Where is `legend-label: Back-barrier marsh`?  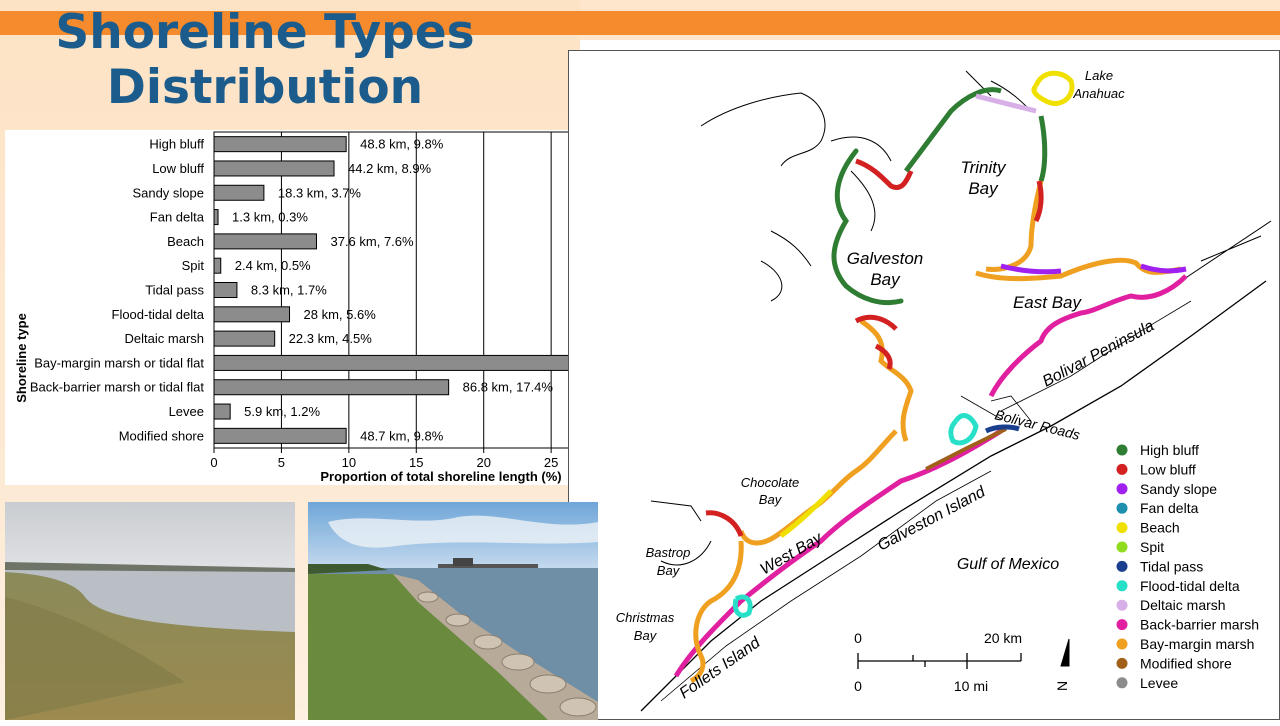
legend-label: Back-barrier marsh is located at coordinates (1199, 625).